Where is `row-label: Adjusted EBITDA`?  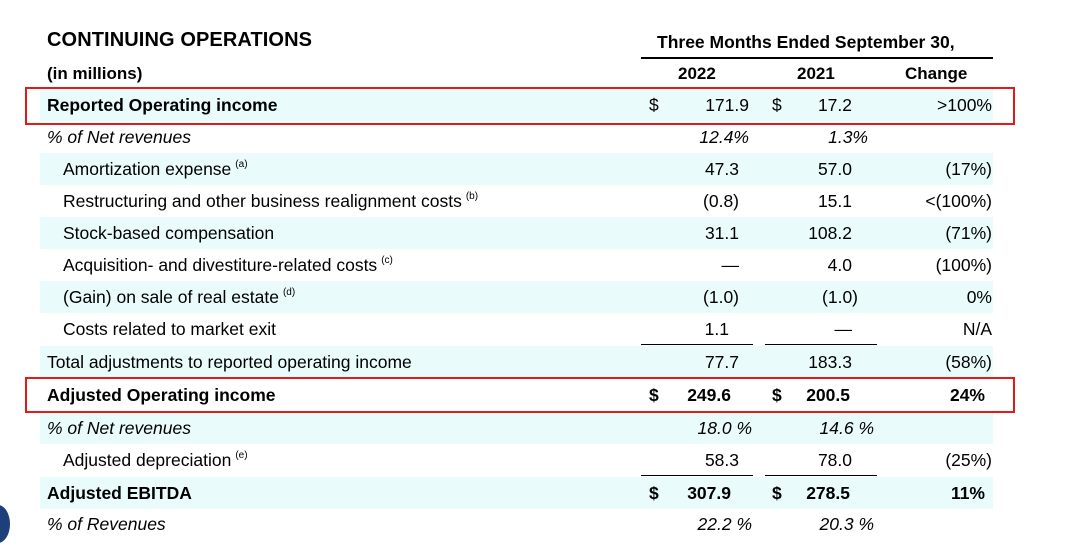 row-label: Adjusted EBITDA is located at coordinates (119, 493).